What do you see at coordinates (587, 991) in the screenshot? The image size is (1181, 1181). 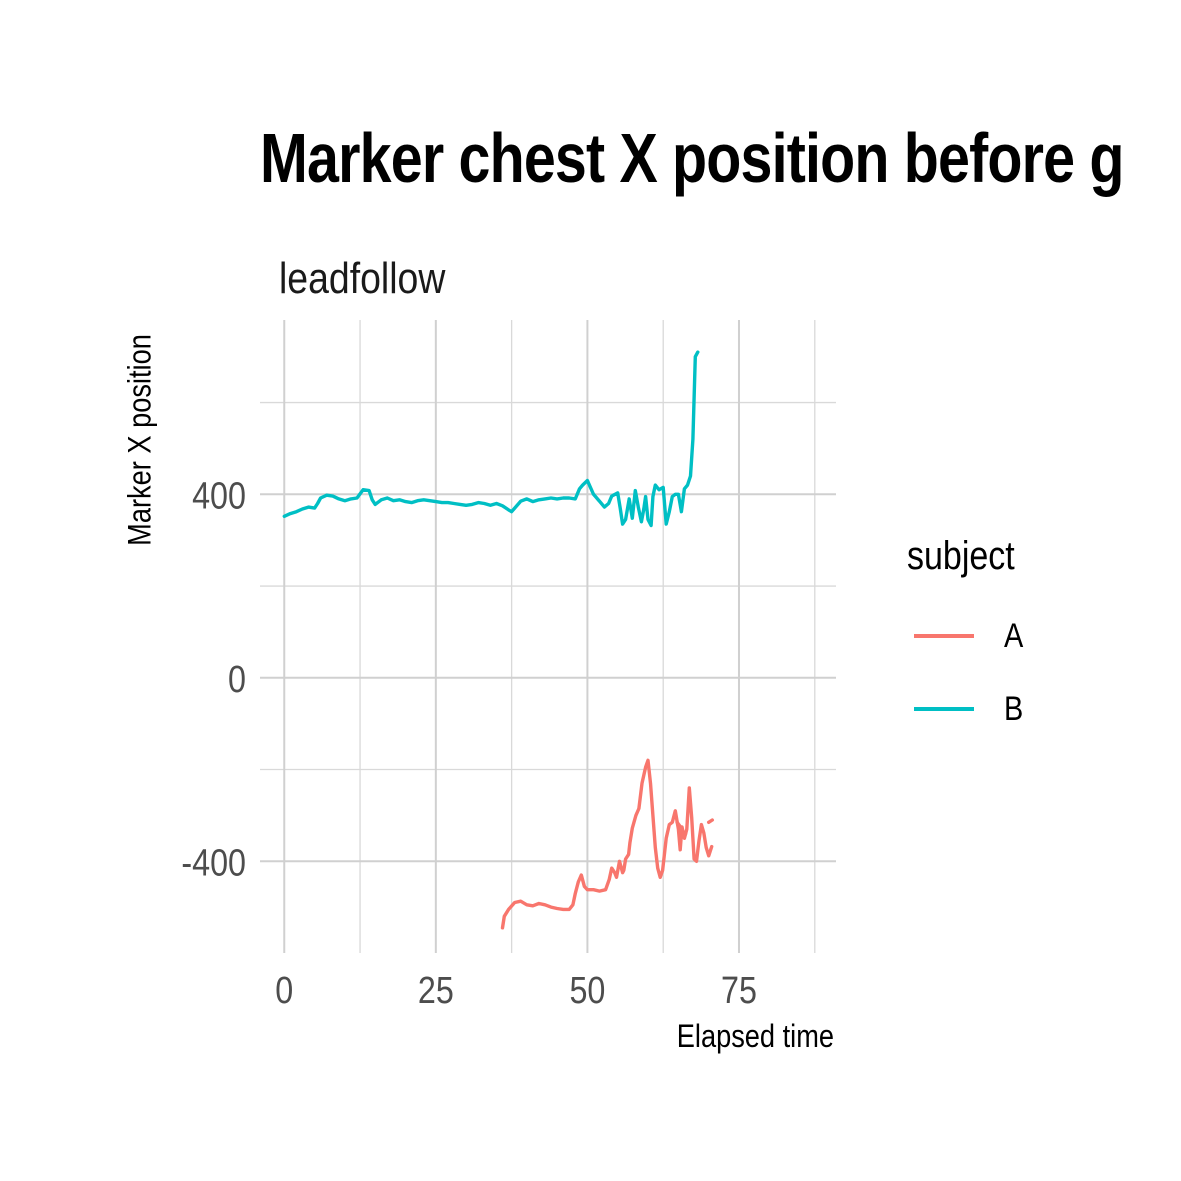 I see `x-tick-label: 50` at bounding box center [587, 991].